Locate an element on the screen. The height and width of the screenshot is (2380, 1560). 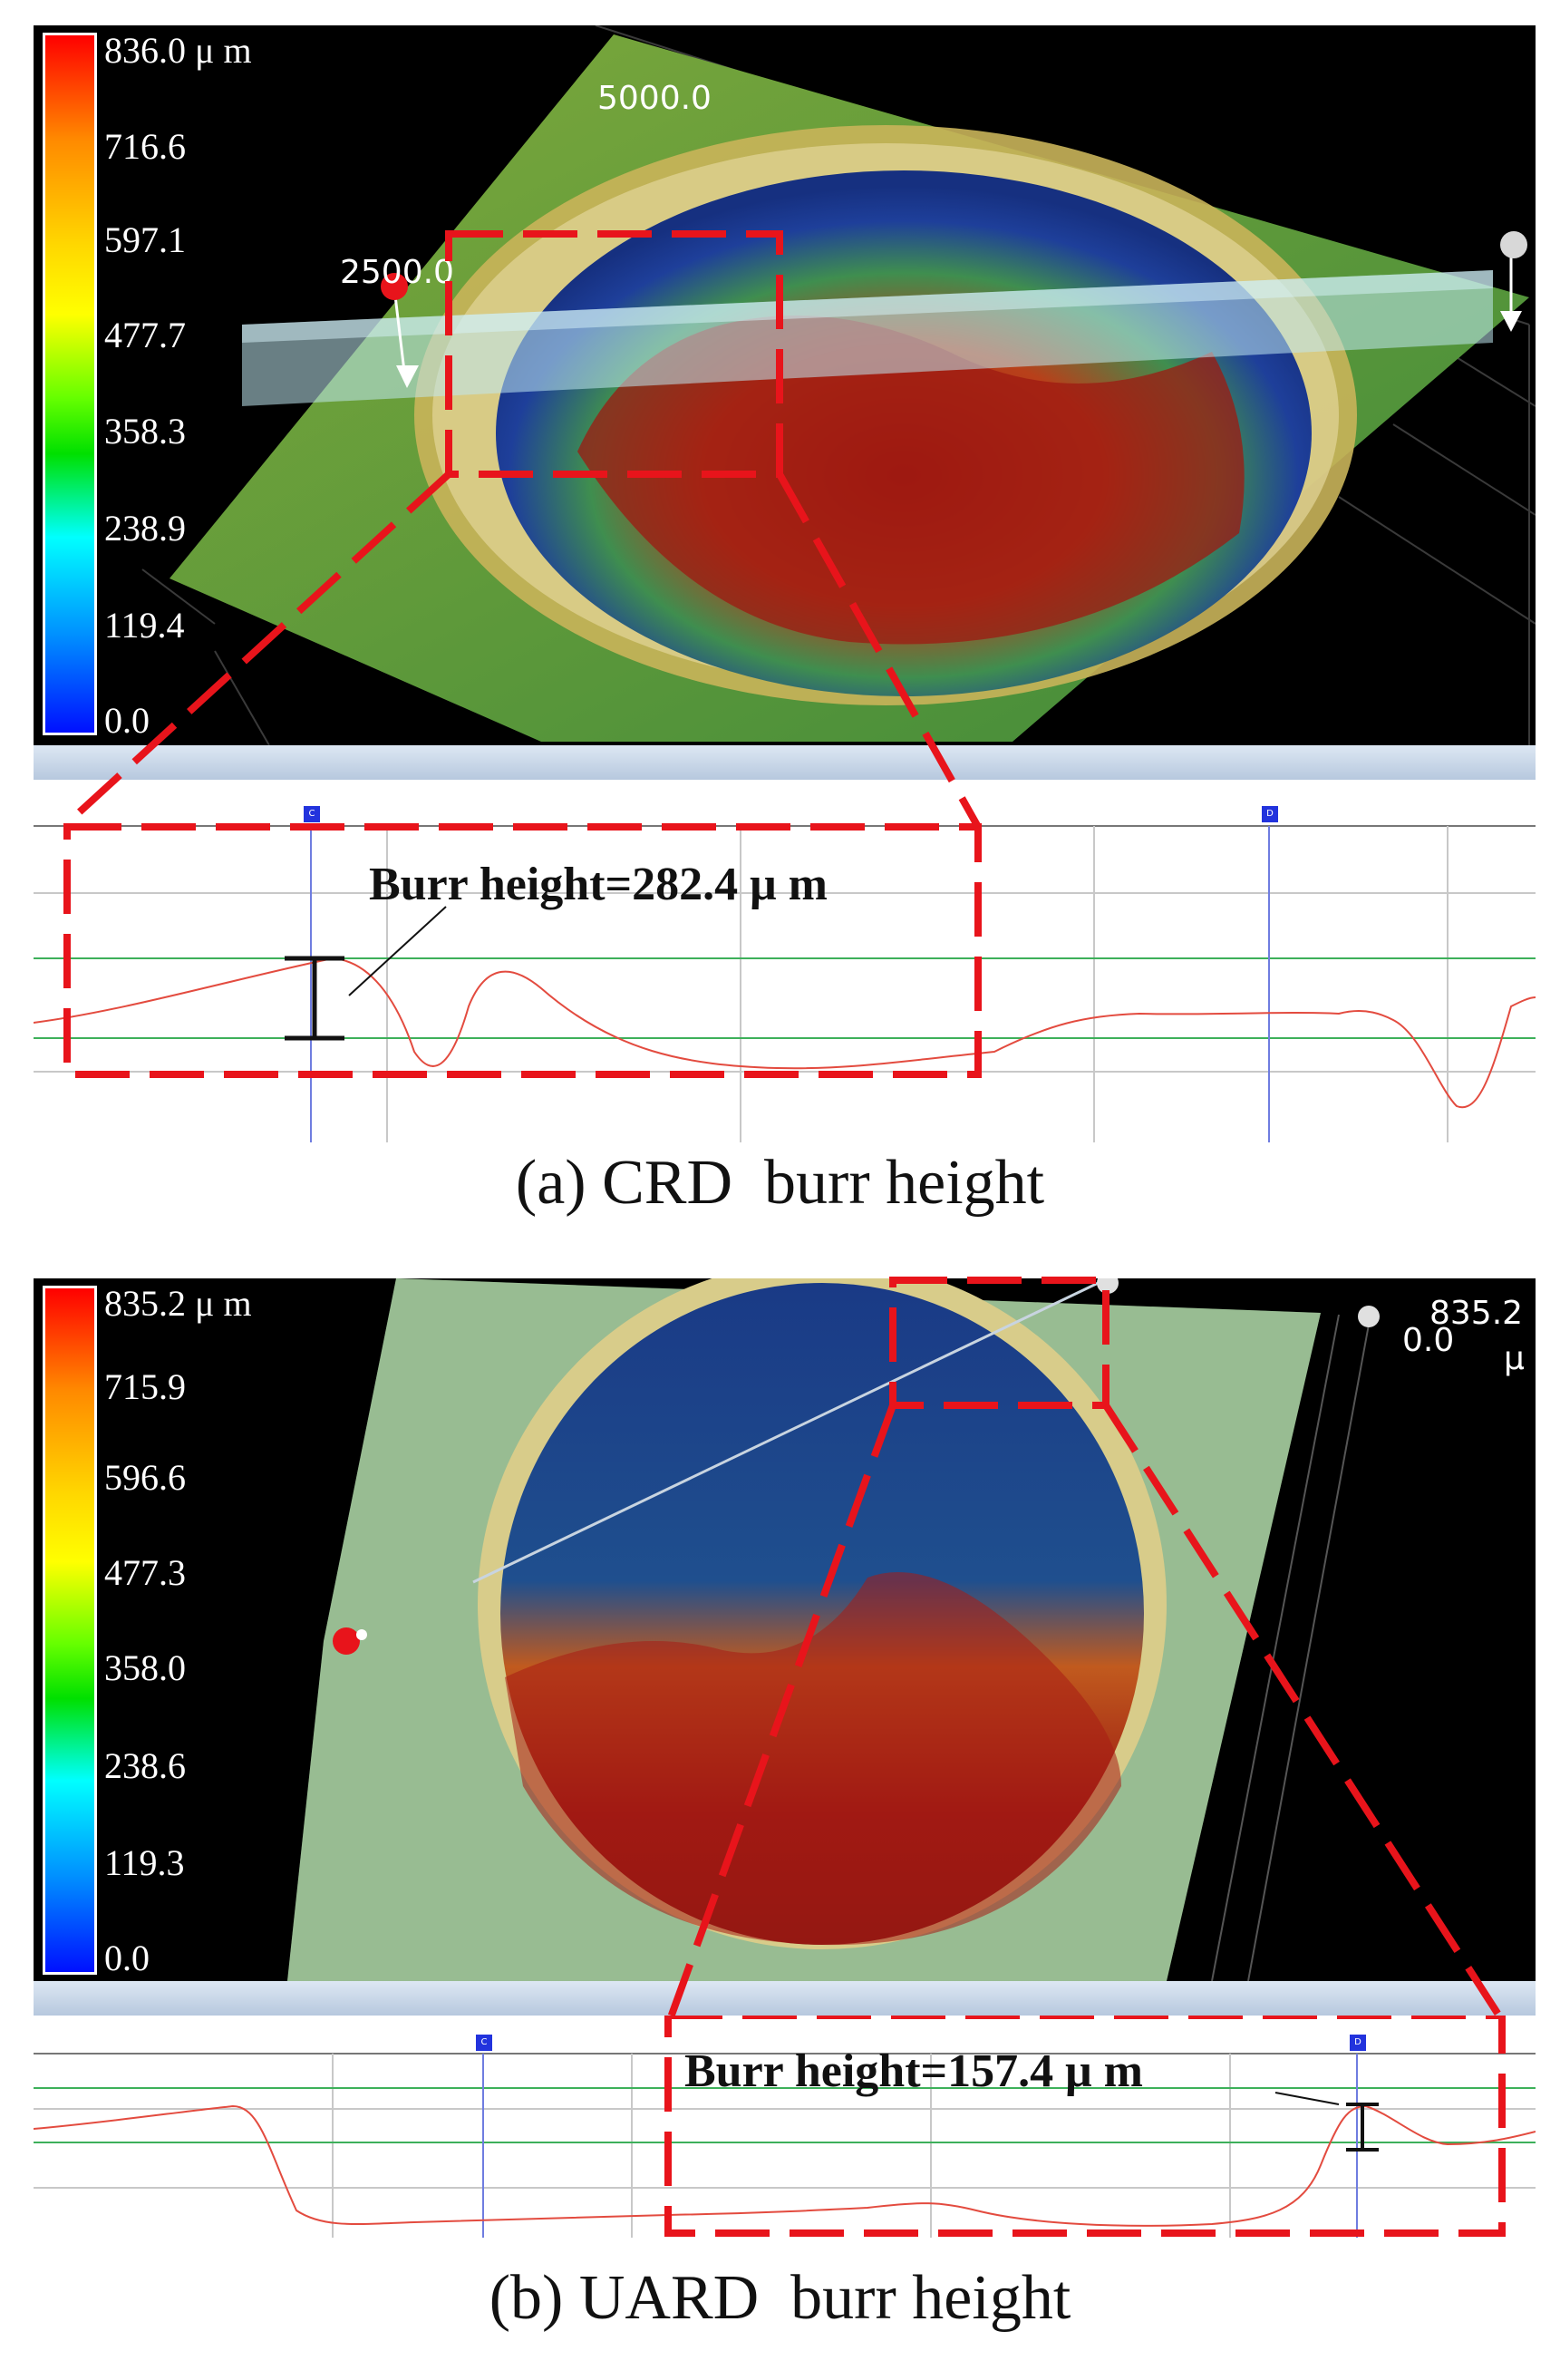
panel-b-scale-tick: 596.6 is located at coordinates (145, 1477).